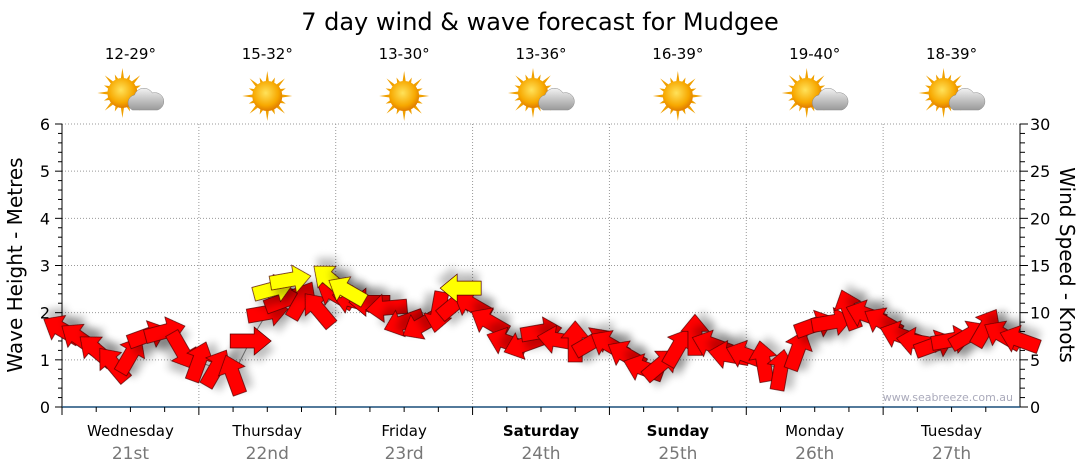  What do you see at coordinates (267, 54) in the screenshot?
I see `day-temperature: 15-32°` at bounding box center [267, 54].